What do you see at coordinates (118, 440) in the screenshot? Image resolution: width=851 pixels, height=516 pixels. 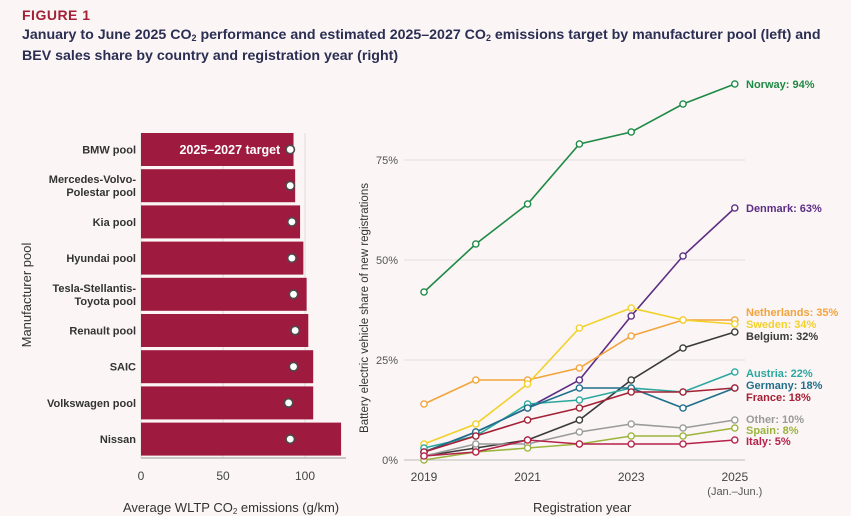 I see `category-label: Nissan` at bounding box center [118, 440].